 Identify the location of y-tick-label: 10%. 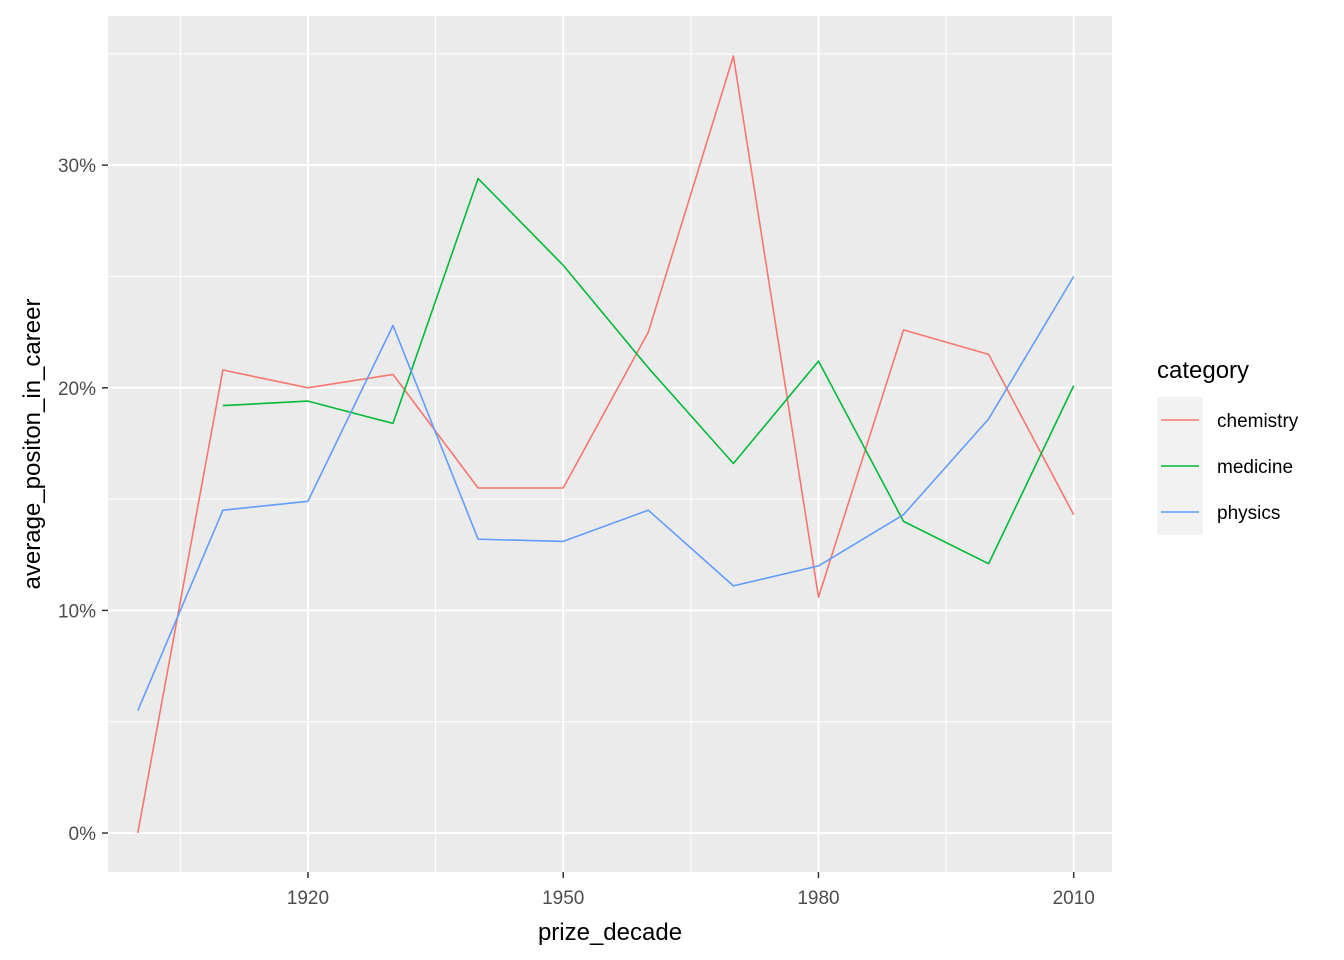
(77, 611).